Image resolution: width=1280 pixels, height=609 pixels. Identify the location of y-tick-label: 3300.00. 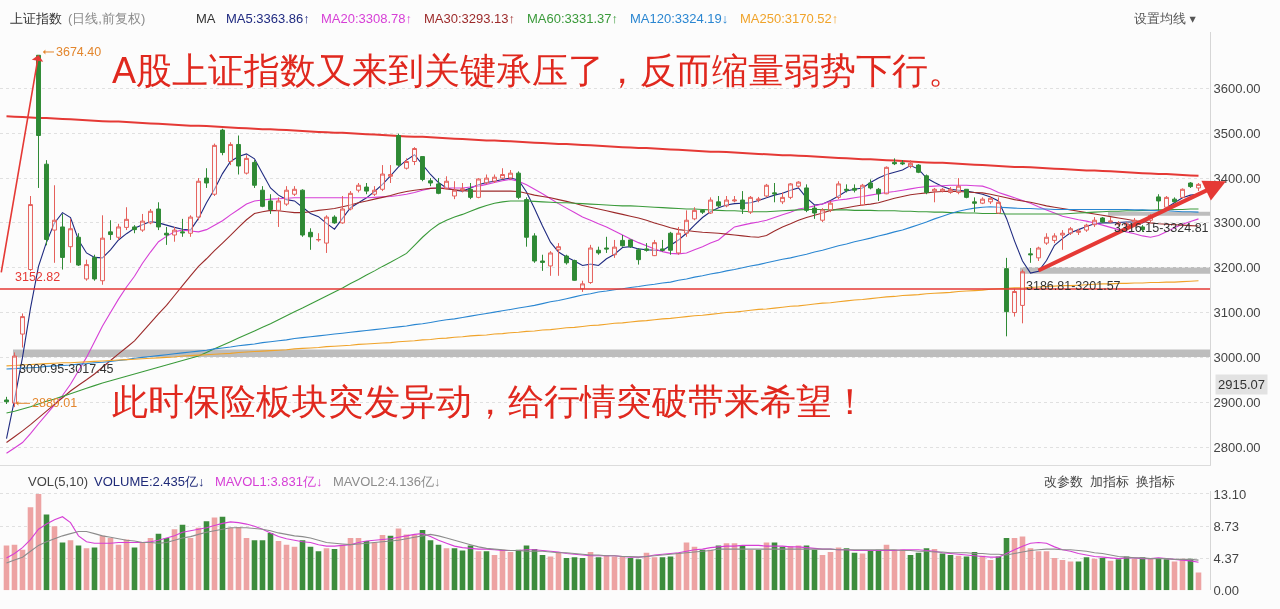
(1237, 223).